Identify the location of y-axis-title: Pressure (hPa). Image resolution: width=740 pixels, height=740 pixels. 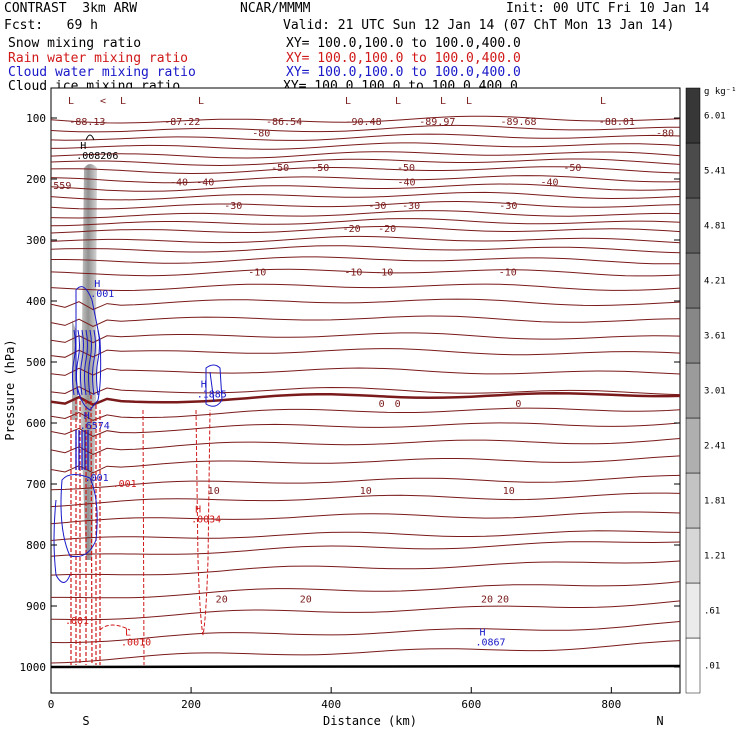
(10, 389).